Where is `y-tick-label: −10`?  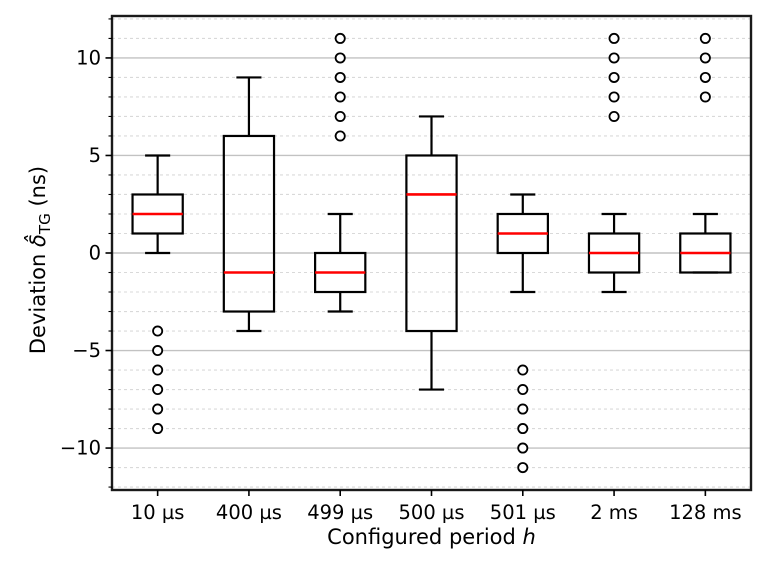
y-tick-label: −10 is located at coordinates (80, 448).